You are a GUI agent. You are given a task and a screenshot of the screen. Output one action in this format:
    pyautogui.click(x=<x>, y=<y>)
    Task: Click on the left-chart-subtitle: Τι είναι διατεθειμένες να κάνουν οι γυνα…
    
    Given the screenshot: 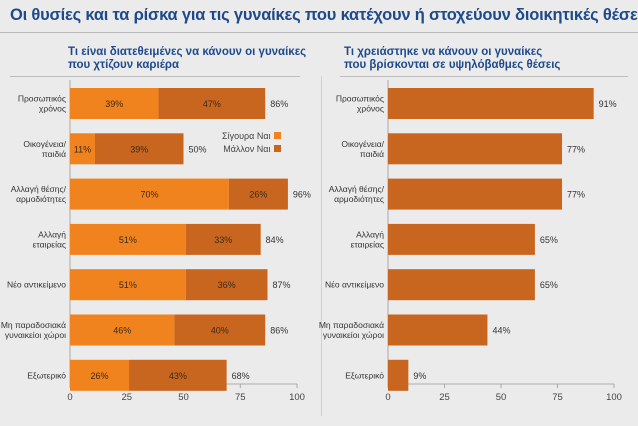 What is the action you would take?
    pyautogui.click(x=187, y=59)
    